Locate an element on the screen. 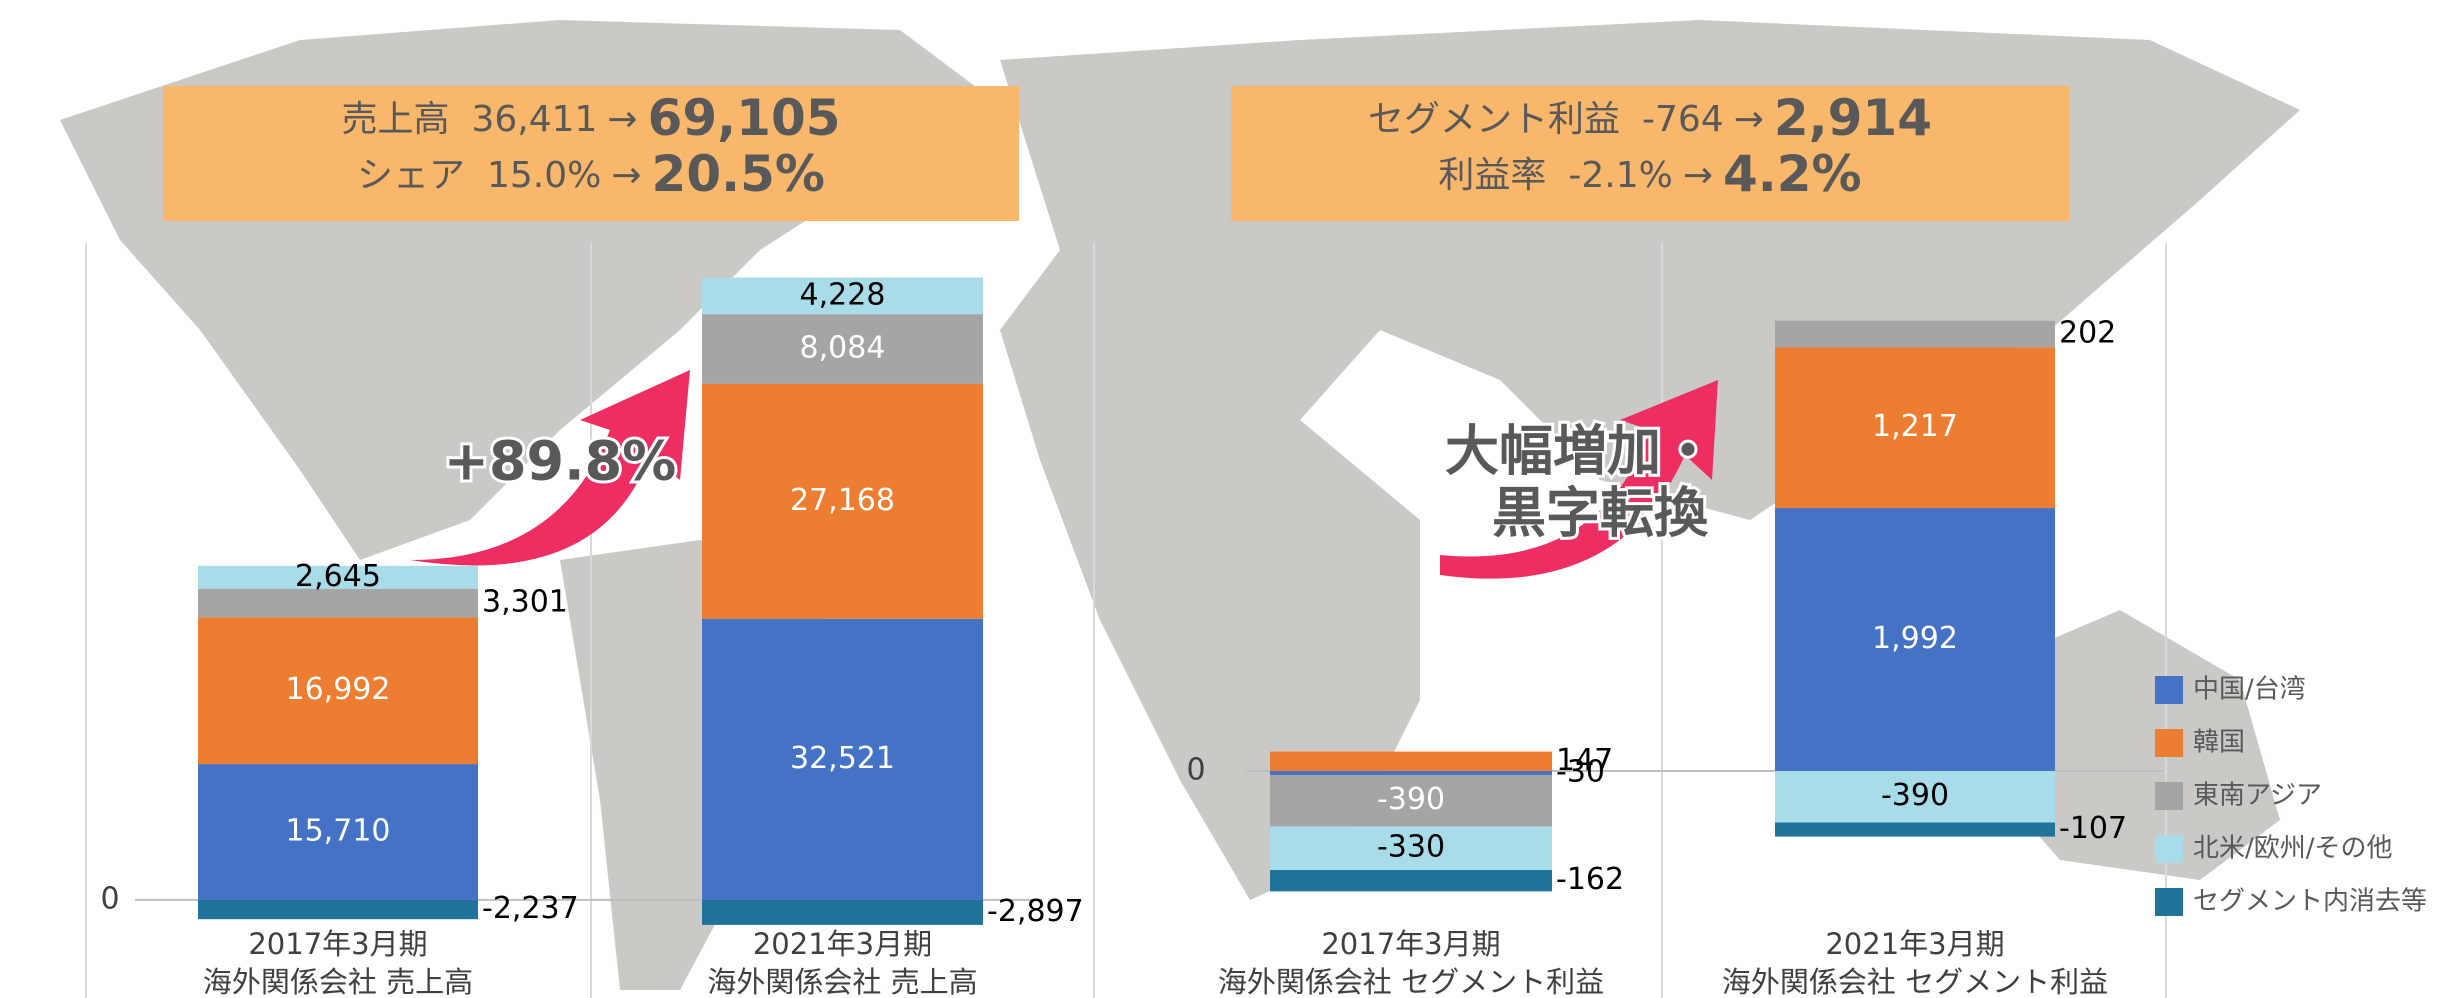 This screenshot has width=2458, height=998. legend-label: セグメント内消去等 is located at coordinates (2310, 902).